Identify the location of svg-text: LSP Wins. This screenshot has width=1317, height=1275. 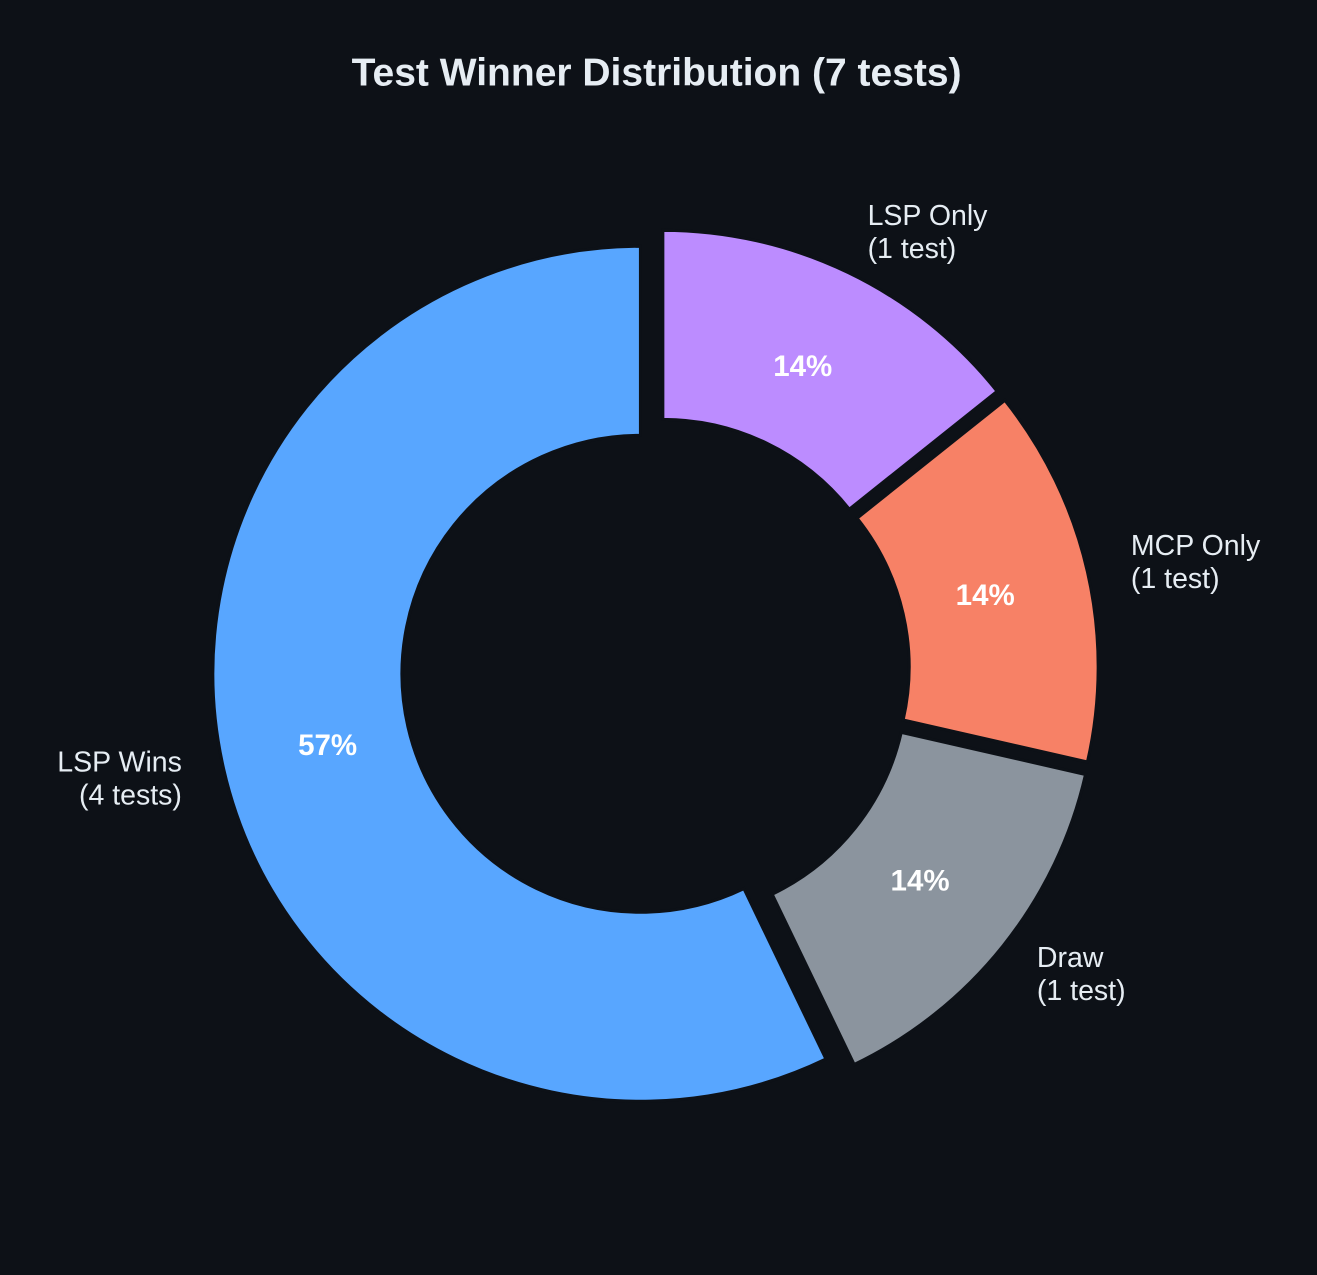
(119, 763).